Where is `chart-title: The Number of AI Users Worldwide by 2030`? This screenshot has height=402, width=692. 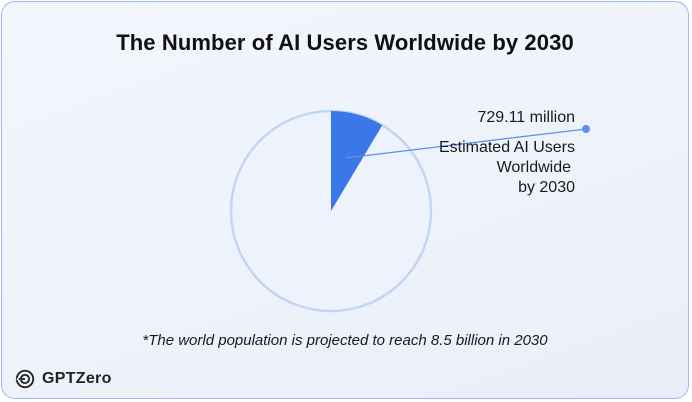
chart-title: The Number of AI Users Worldwide by 2030 is located at coordinates (345, 42).